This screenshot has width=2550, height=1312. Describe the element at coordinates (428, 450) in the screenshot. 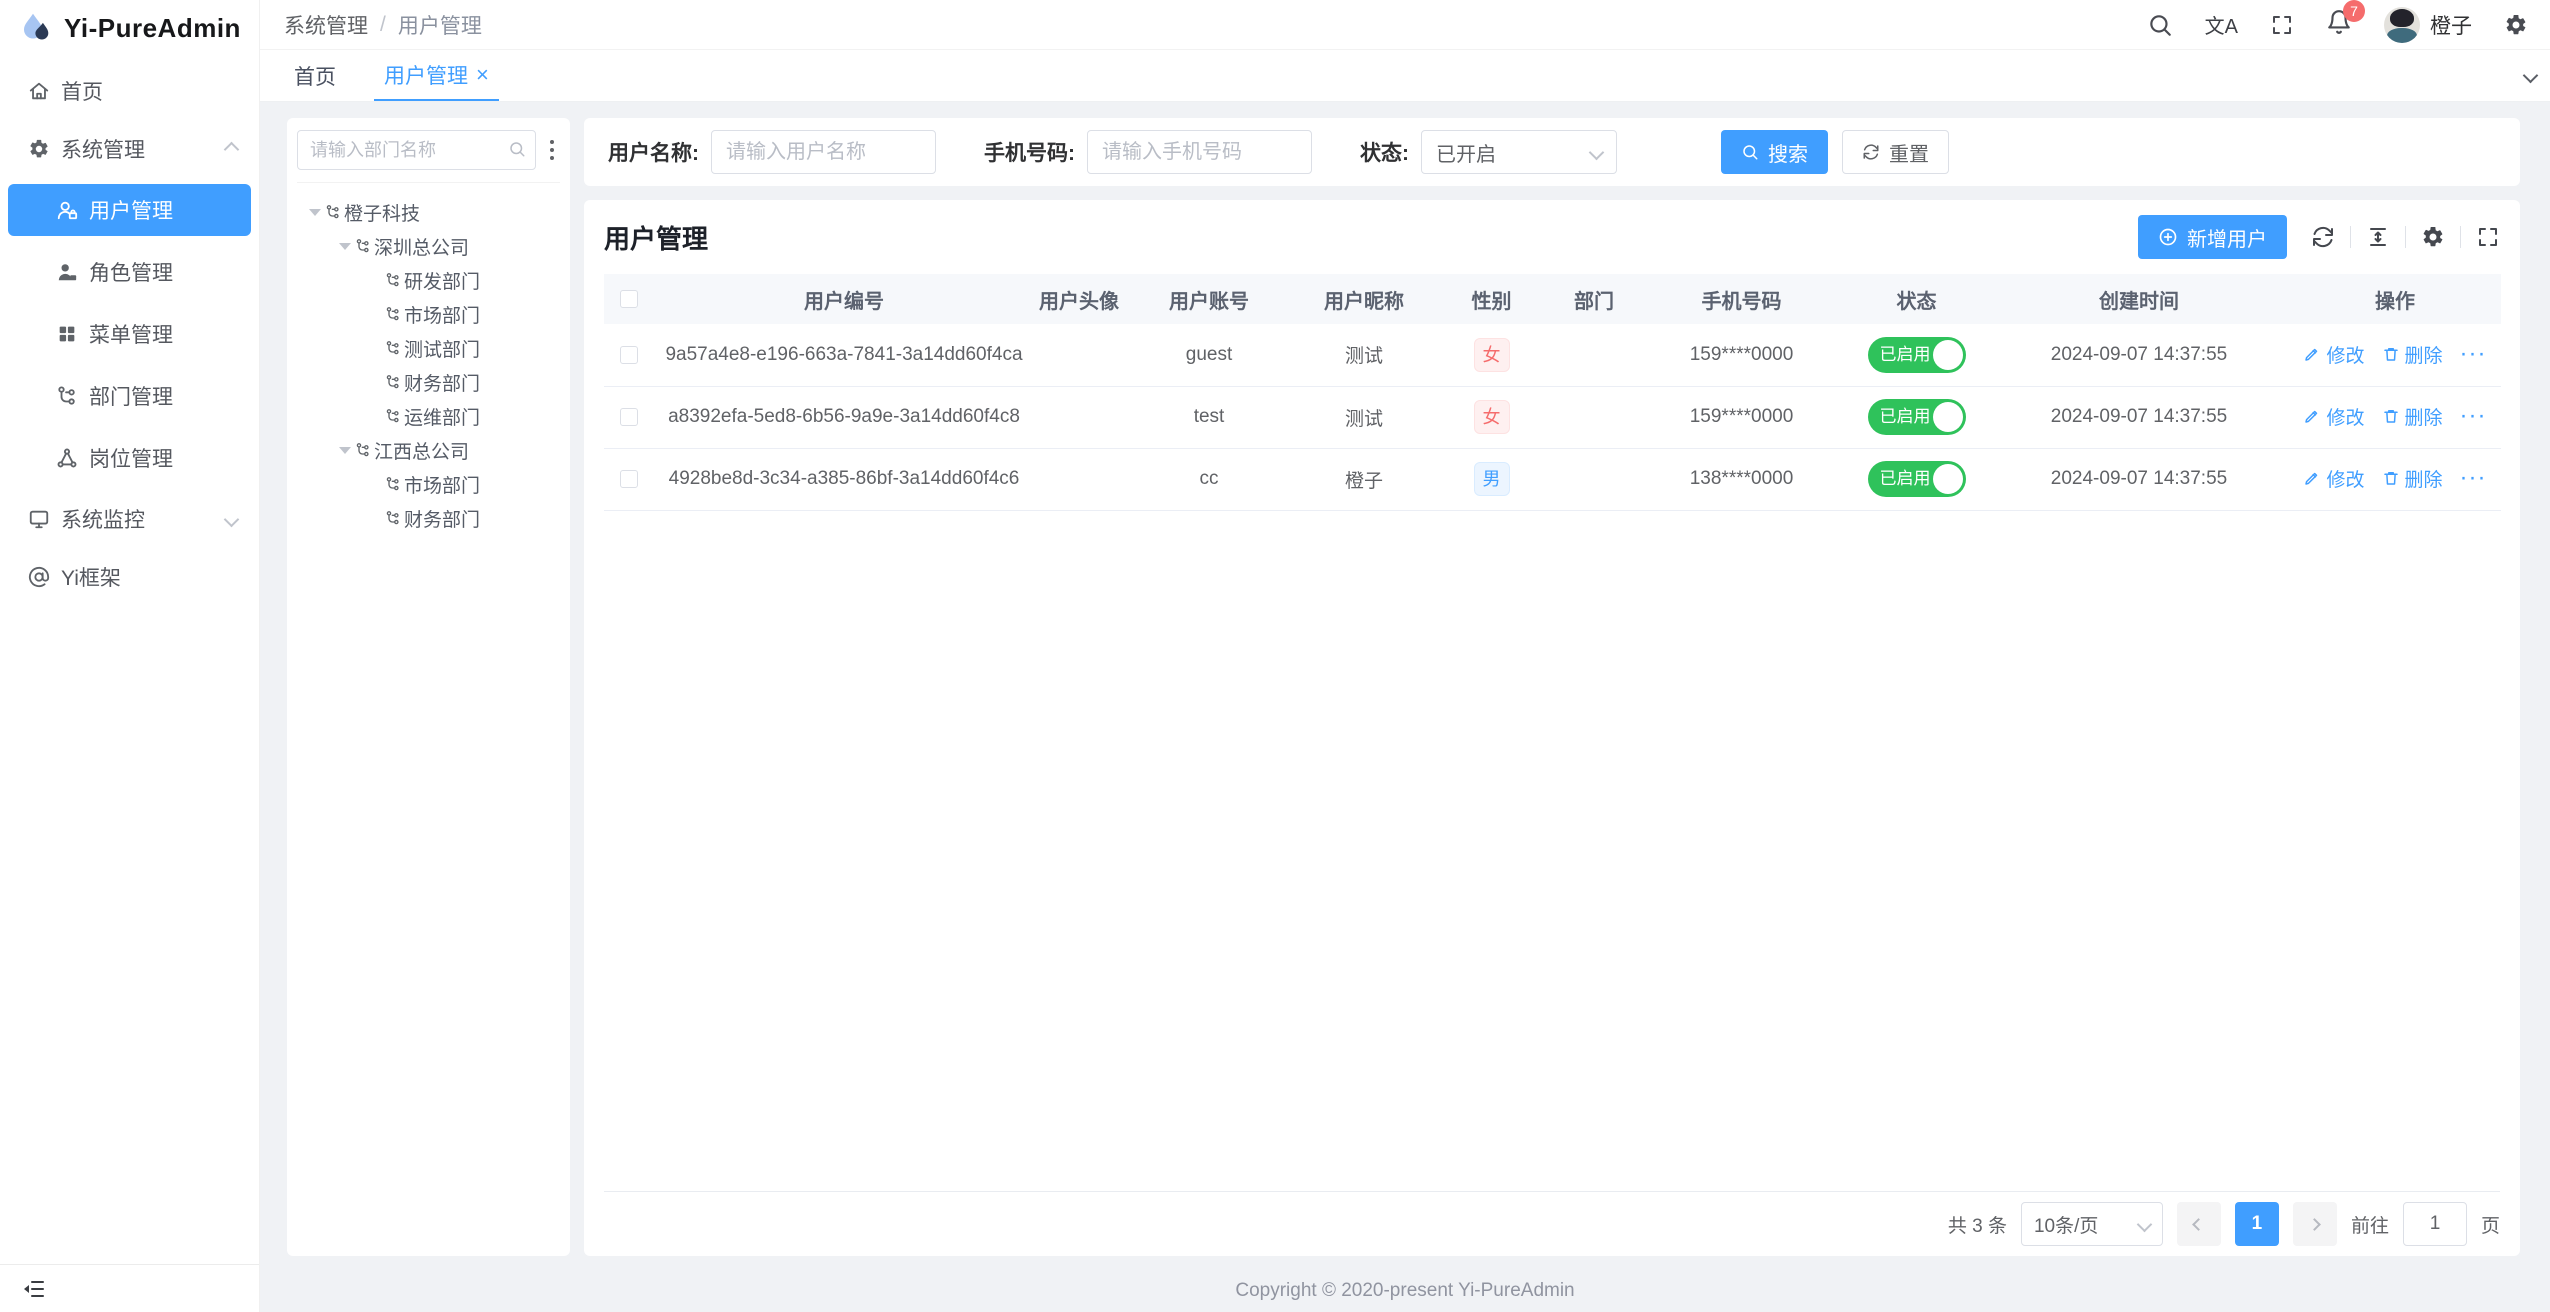

I see `tree-node: 江西总公司` at that location.